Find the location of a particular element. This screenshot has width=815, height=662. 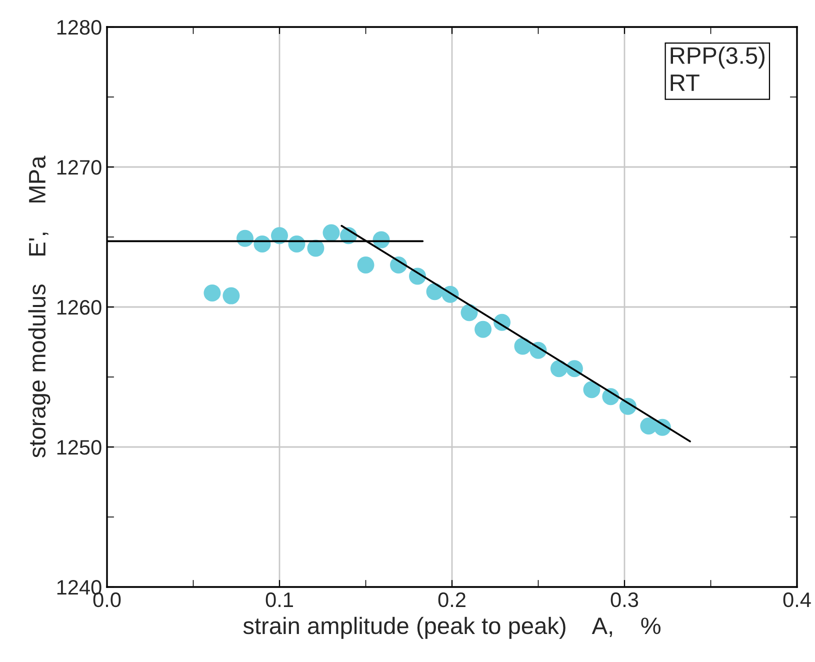

y-axis-title: storage modulus E', MPa is located at coordinates (39, 307).